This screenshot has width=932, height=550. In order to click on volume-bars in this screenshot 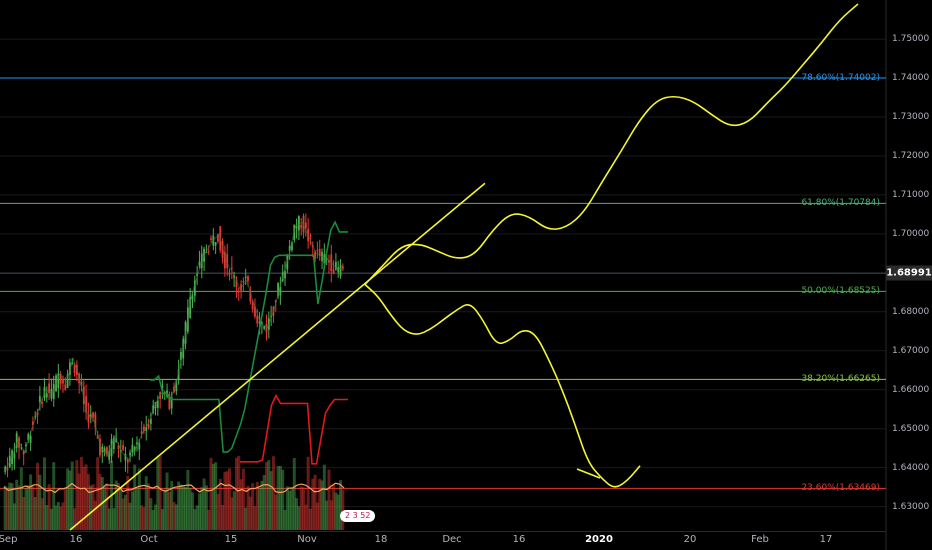, I will do `click(174, 492)`.